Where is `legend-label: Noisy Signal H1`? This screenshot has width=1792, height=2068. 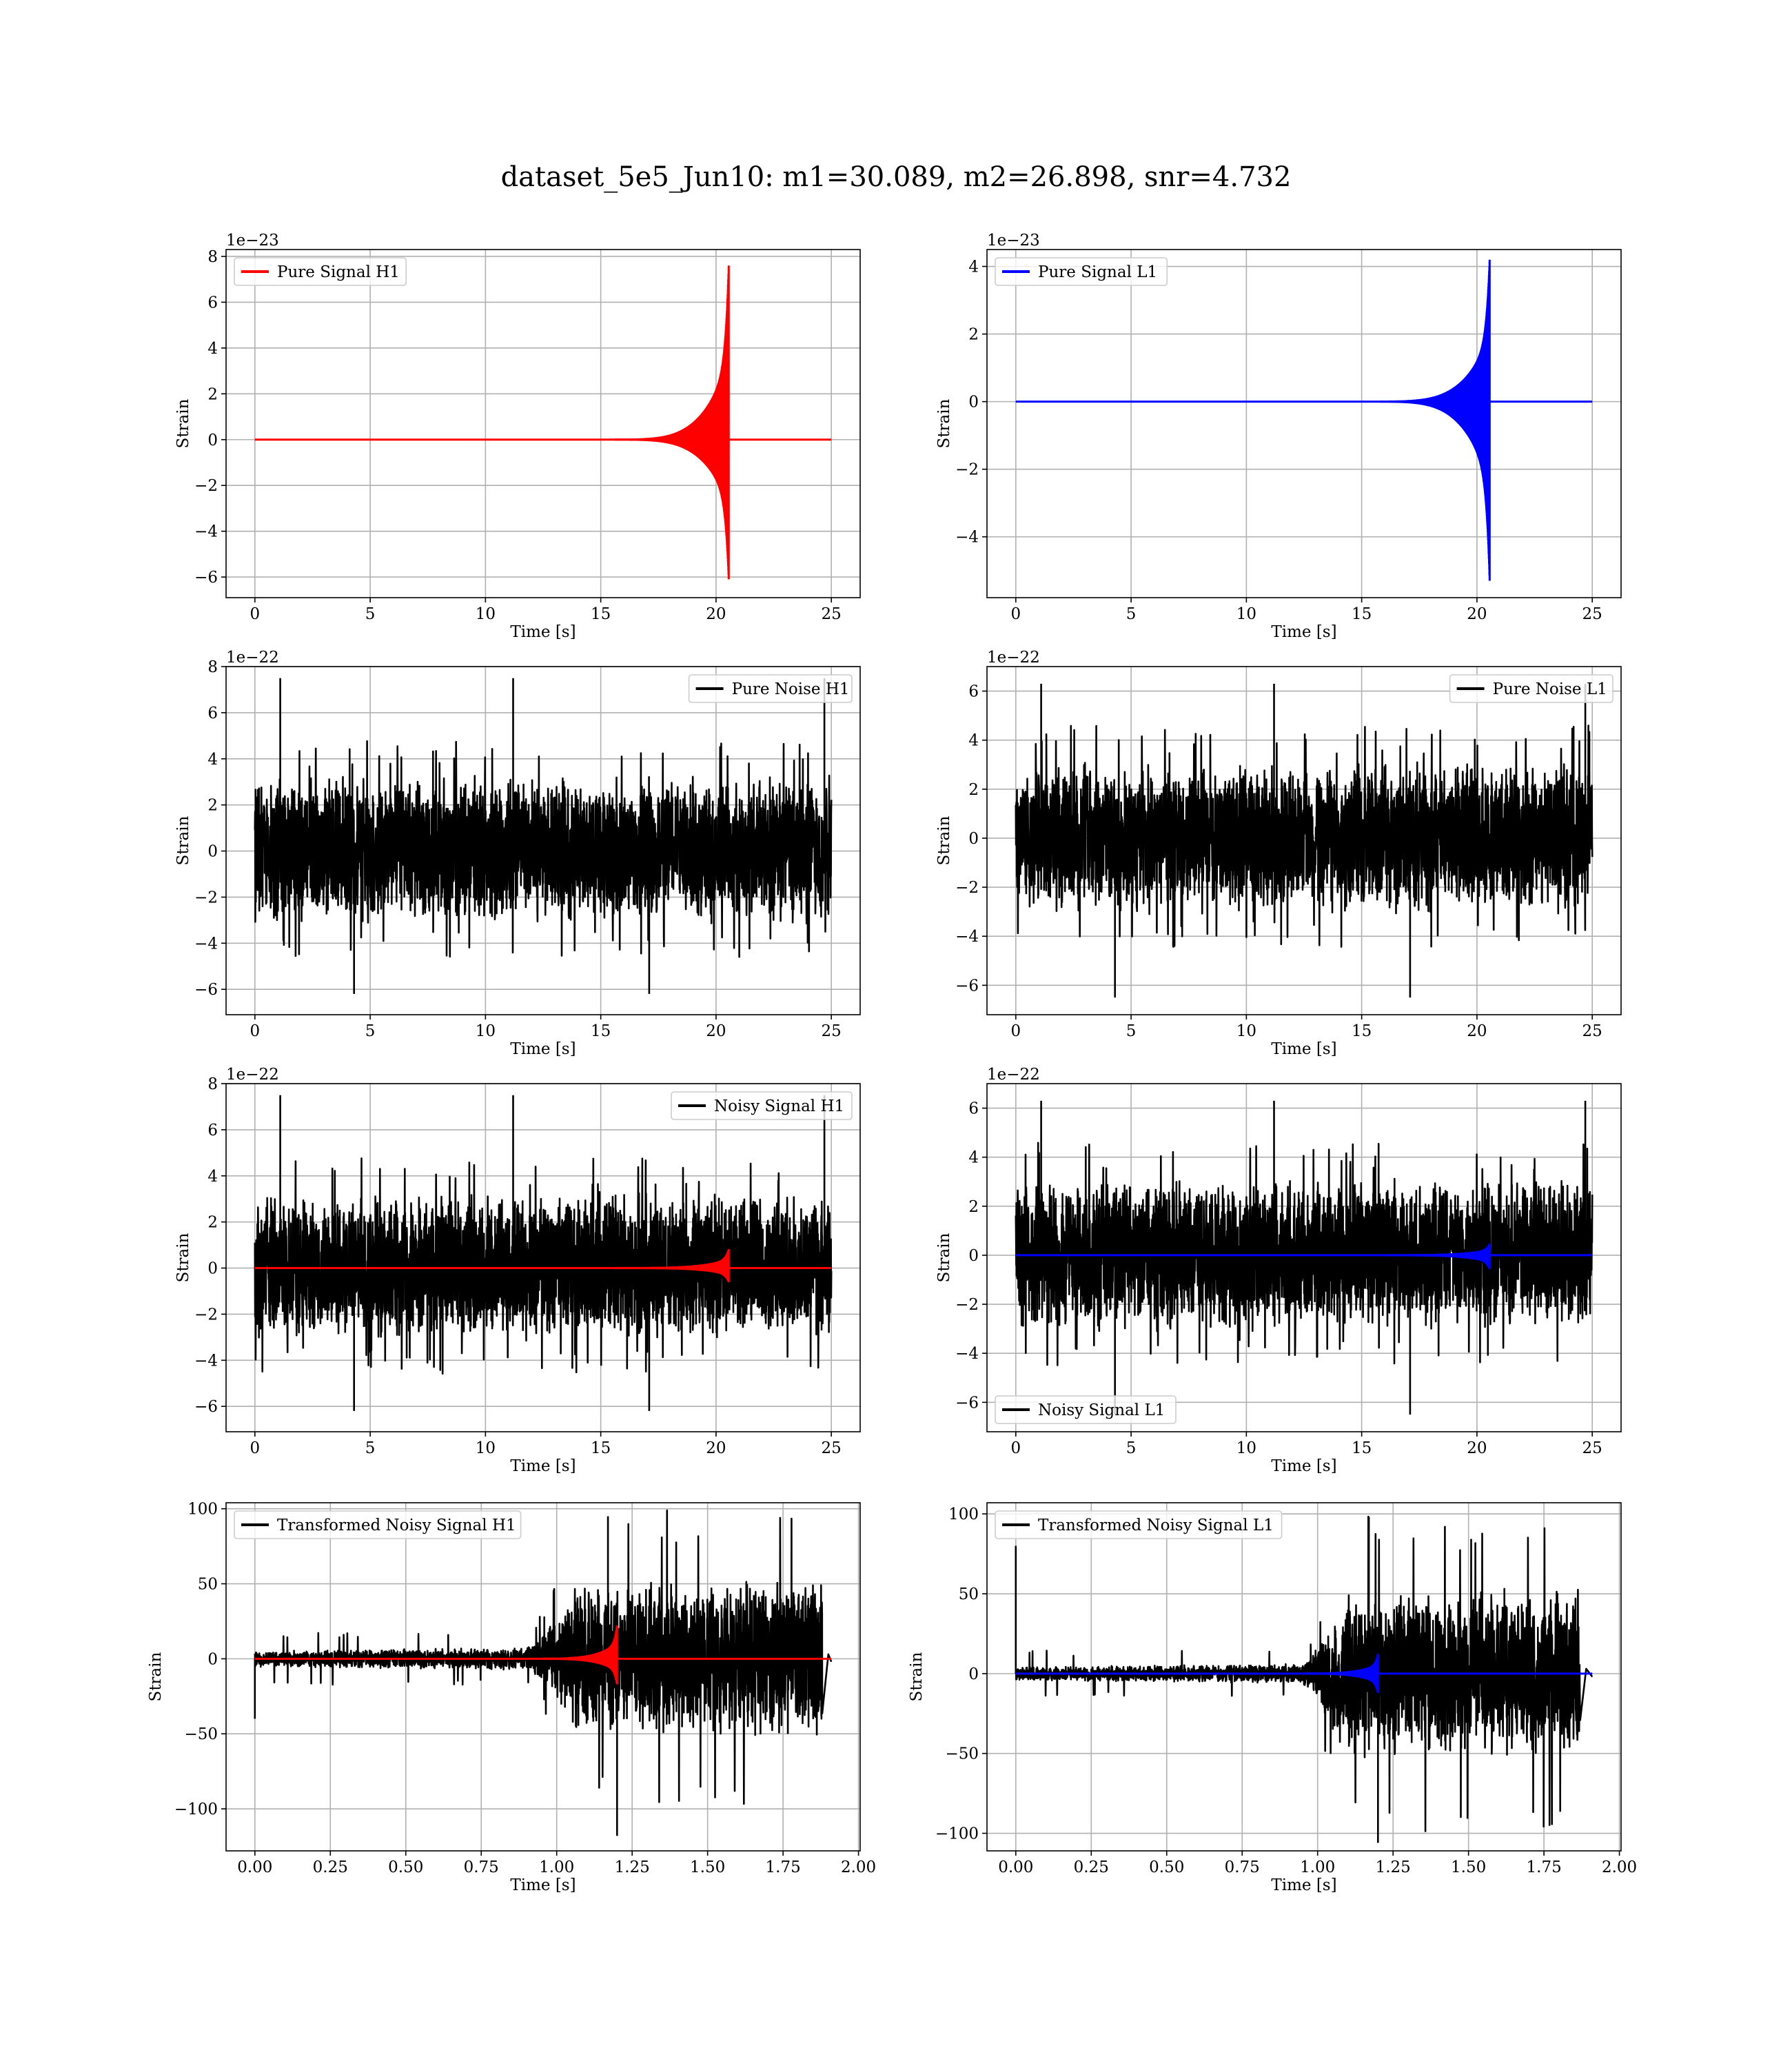 legend-label: Noisy Signal H1 is located at coordinates (779, 1106).